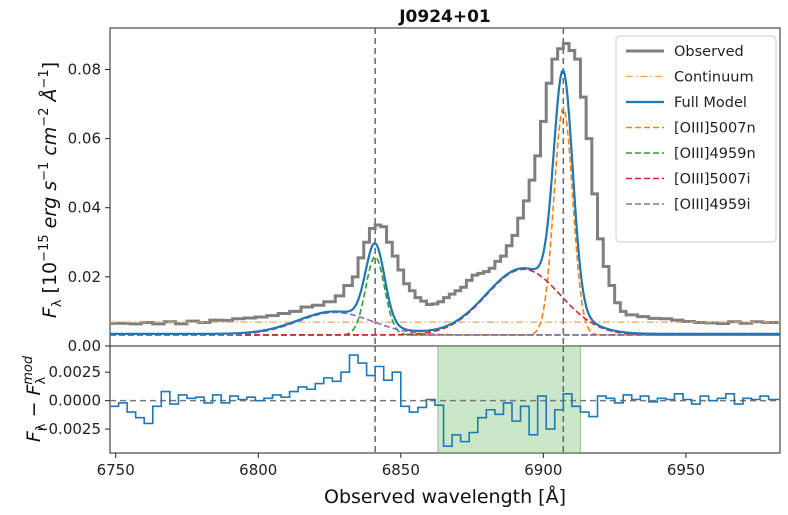  Describe the element at coordinates (84, 208) in the screenshot. I see `y-tick-label-top: 0.04` at that location.